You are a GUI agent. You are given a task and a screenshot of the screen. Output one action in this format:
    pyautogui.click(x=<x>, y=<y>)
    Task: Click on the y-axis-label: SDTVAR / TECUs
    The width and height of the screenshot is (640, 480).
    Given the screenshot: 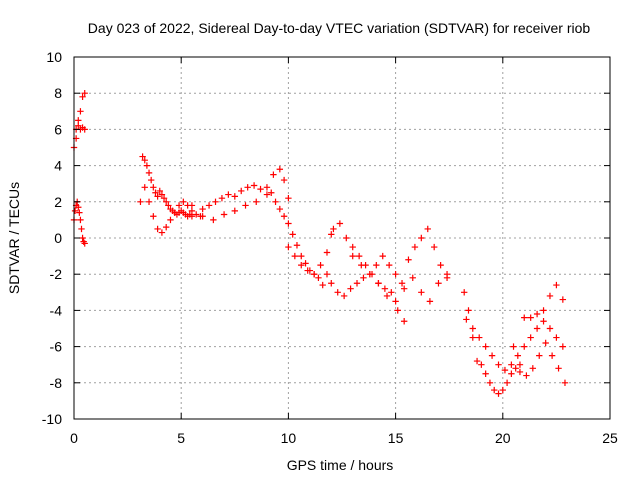 What is the action you would take?
    pyautogui.click(x=14, y=238)
    